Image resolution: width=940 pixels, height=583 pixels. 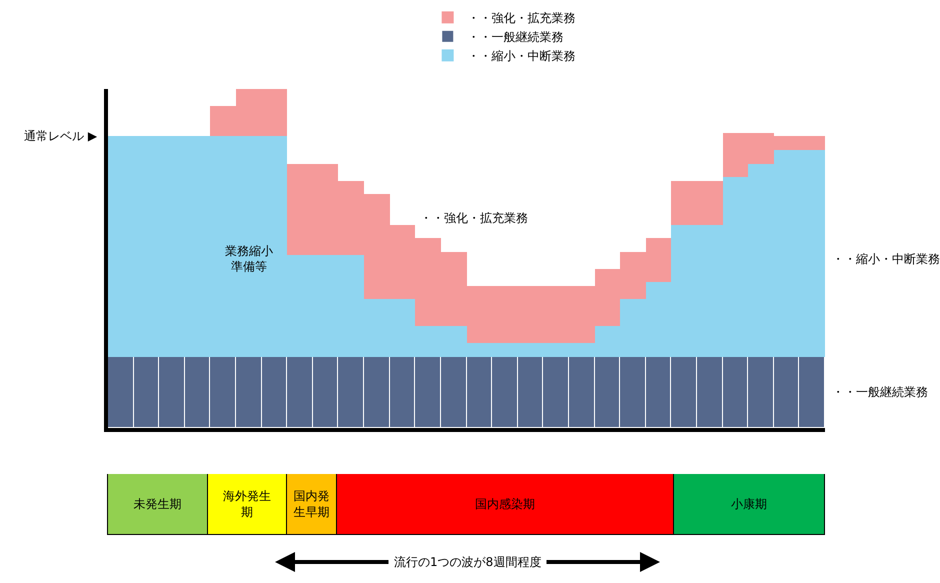 What do you see at coordinates (61, 136) in the screenshot?
I see `text: 通常レベル ▶` at bounding box center [61, 136].